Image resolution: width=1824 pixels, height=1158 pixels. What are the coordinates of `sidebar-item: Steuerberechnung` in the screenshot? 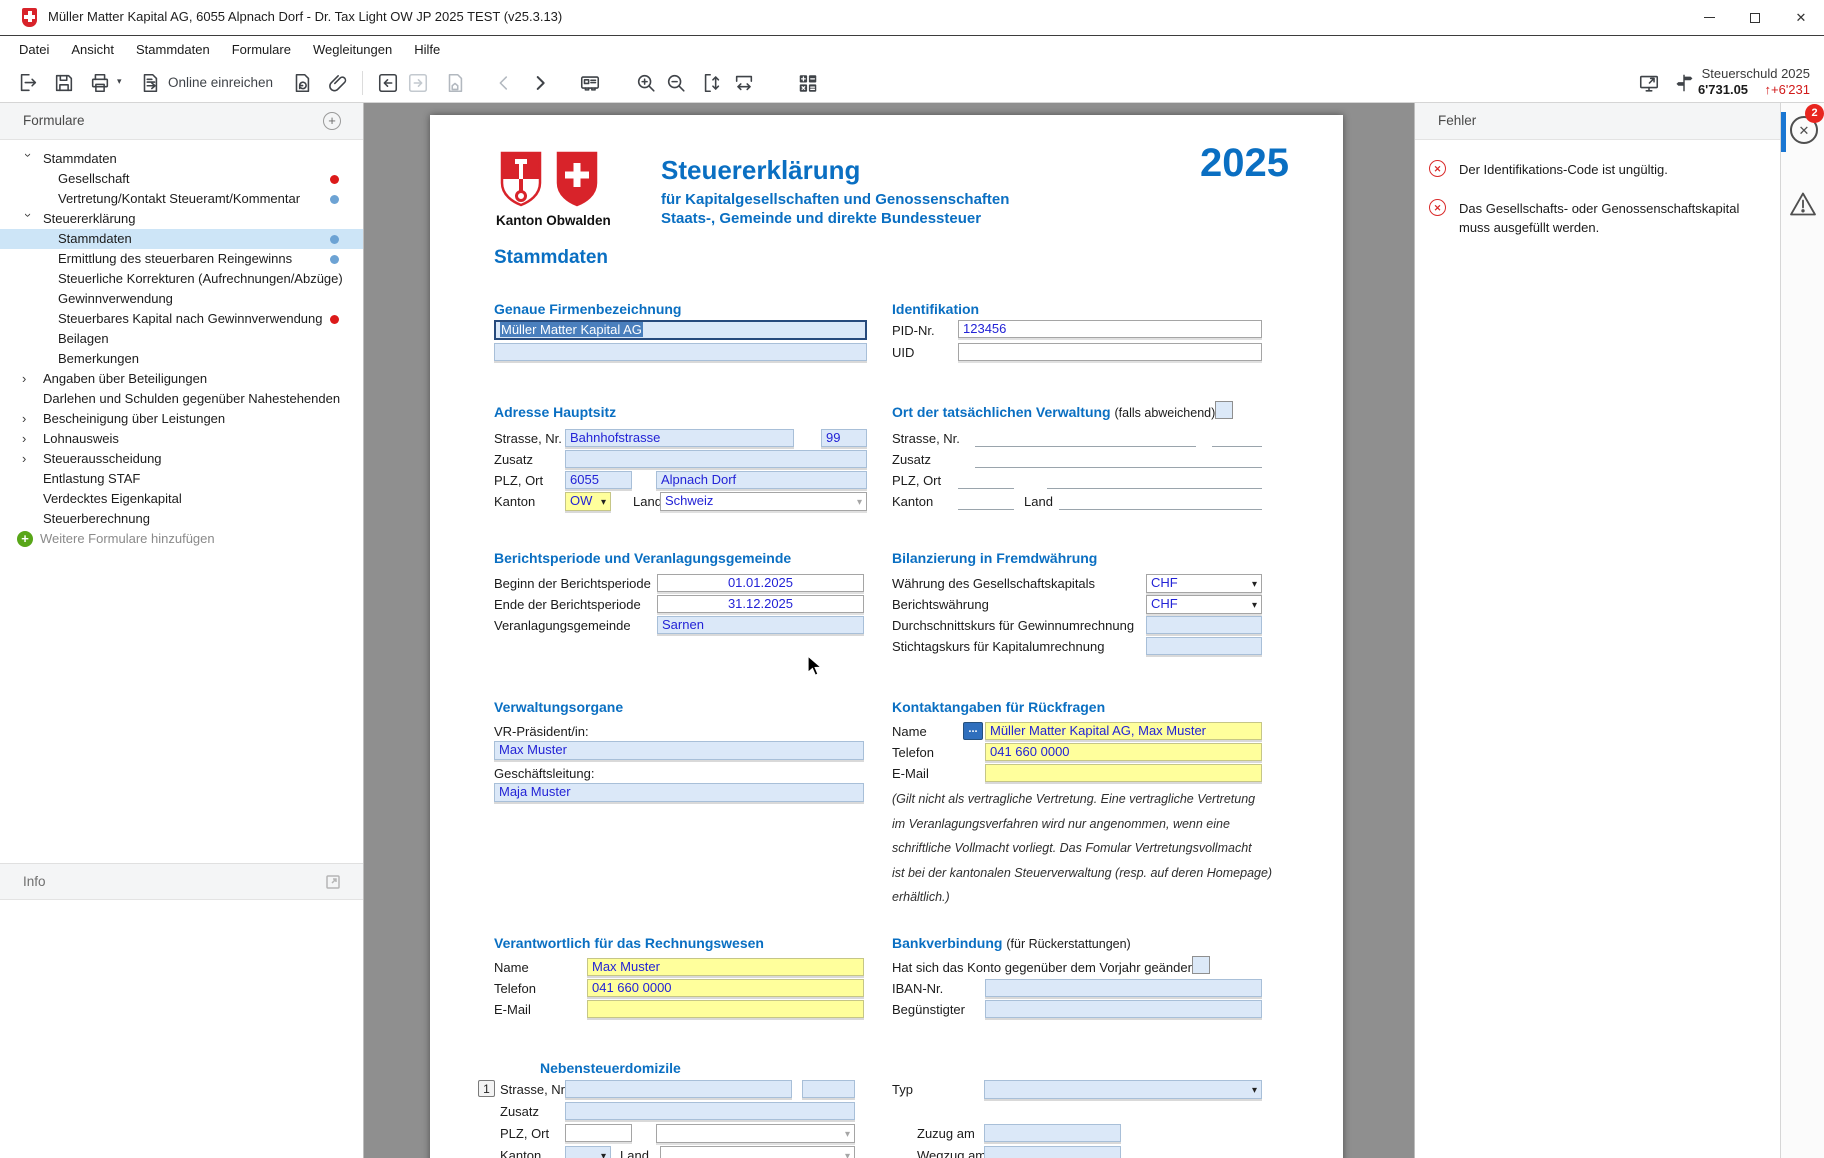 It's located at (181, 519).